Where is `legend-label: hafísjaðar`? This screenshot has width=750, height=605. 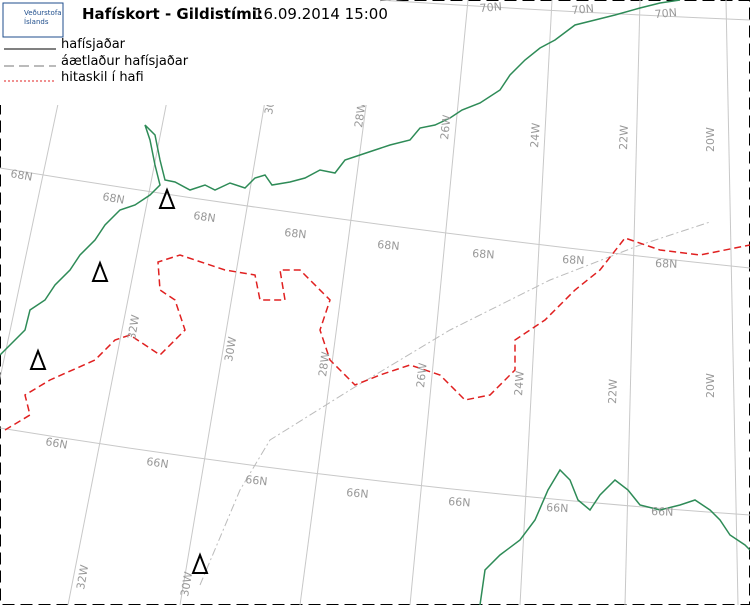 legend-label: hafísjaðar is located at coordinates (93, 44).